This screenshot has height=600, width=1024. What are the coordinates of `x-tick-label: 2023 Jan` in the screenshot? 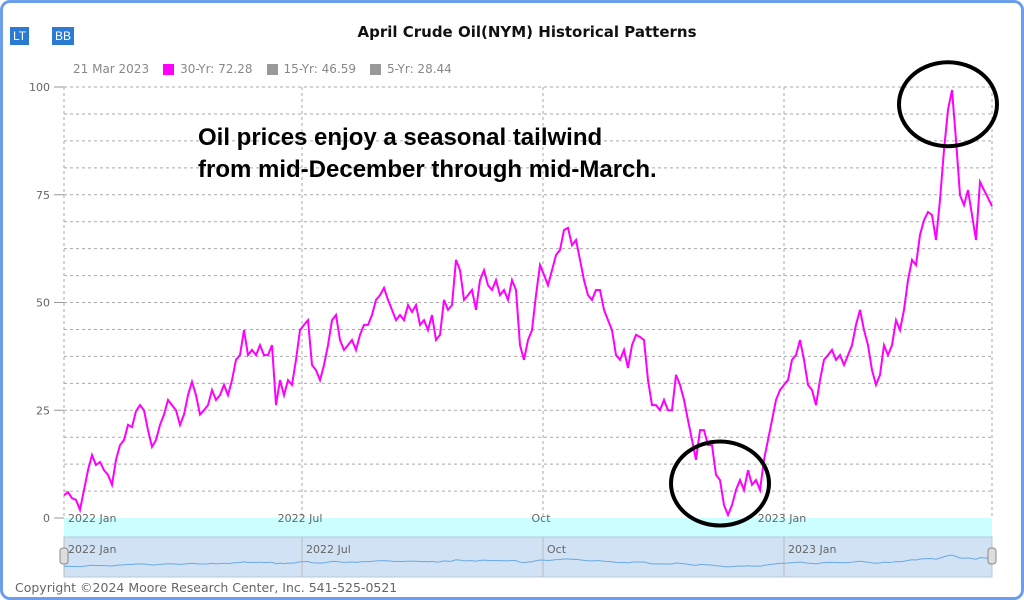 It's located at (782, 518).